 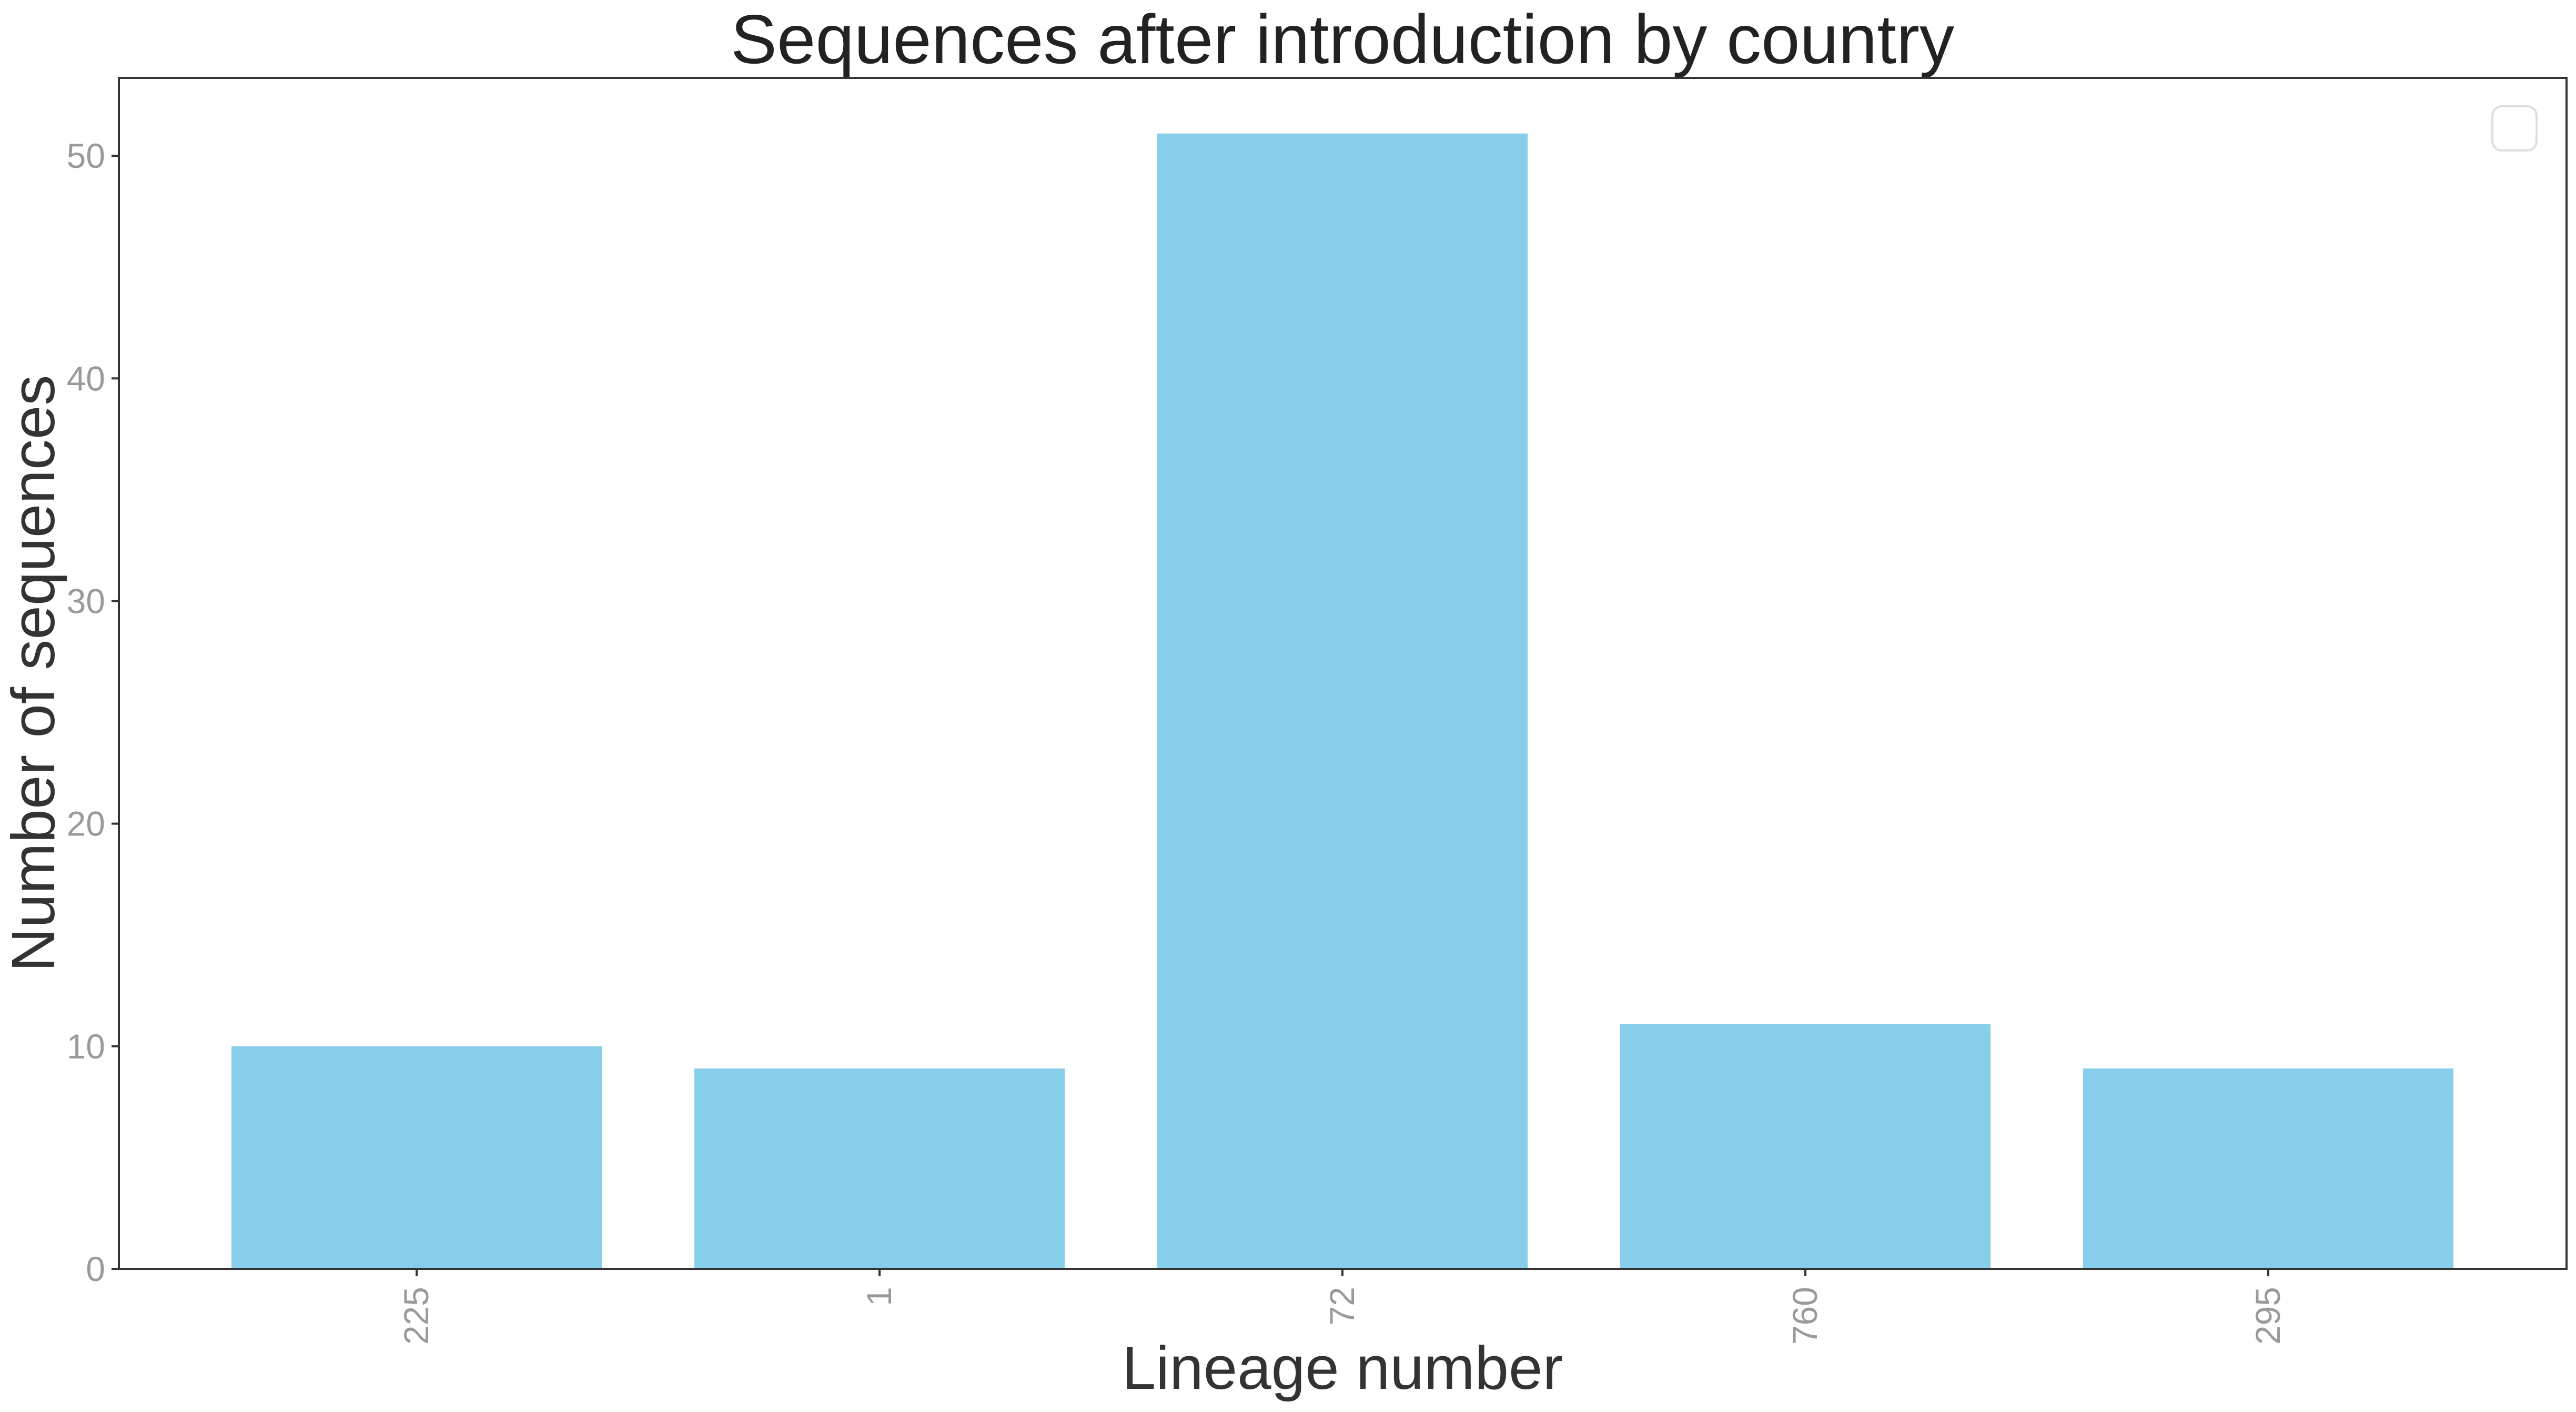 I want to click on x-tick-label-295: 295, so click(x=2267, y=1316).